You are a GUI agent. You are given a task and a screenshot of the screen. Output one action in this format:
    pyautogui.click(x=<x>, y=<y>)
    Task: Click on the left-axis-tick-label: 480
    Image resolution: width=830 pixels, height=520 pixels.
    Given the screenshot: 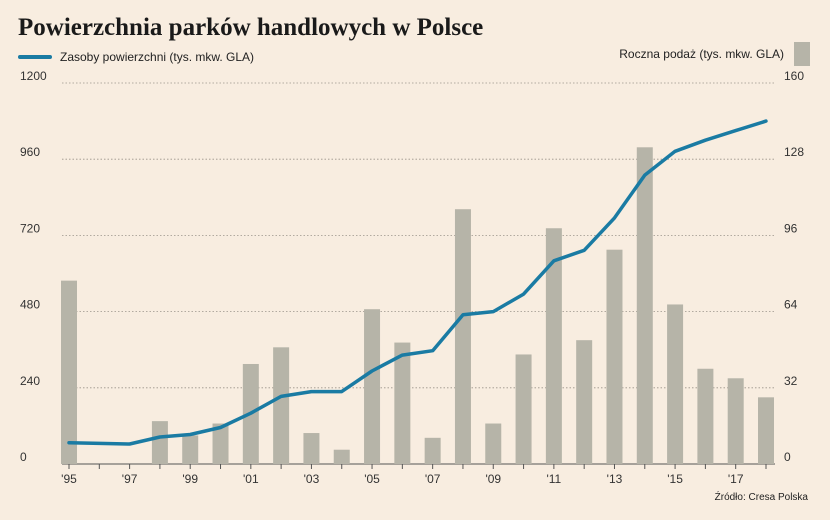 What is the action you would take?
    pyautogui.click(x=30, y=305)
    